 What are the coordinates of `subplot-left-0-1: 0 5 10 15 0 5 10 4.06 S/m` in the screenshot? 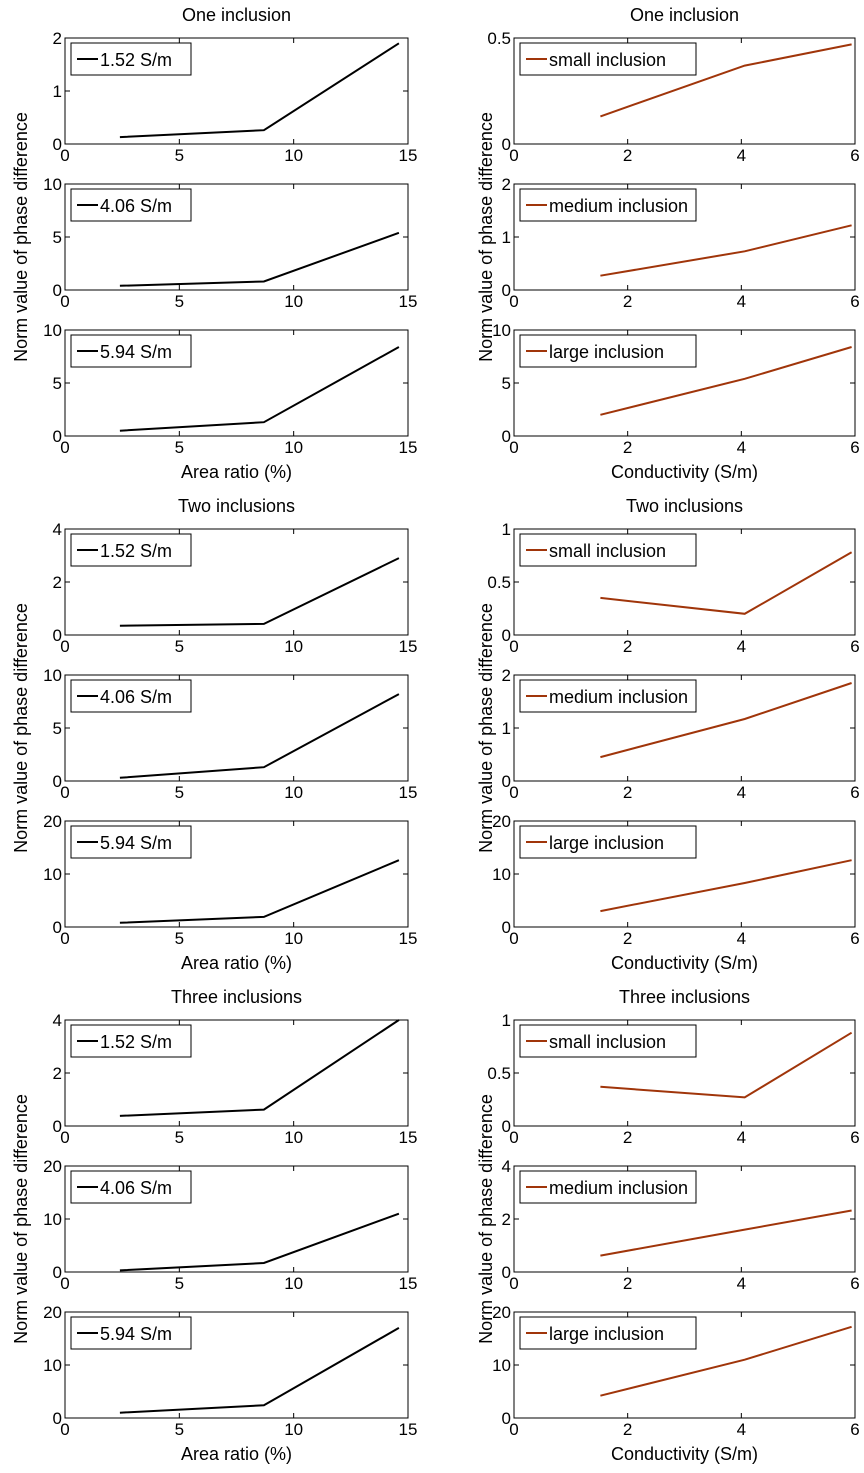 It's located at (230, 243).